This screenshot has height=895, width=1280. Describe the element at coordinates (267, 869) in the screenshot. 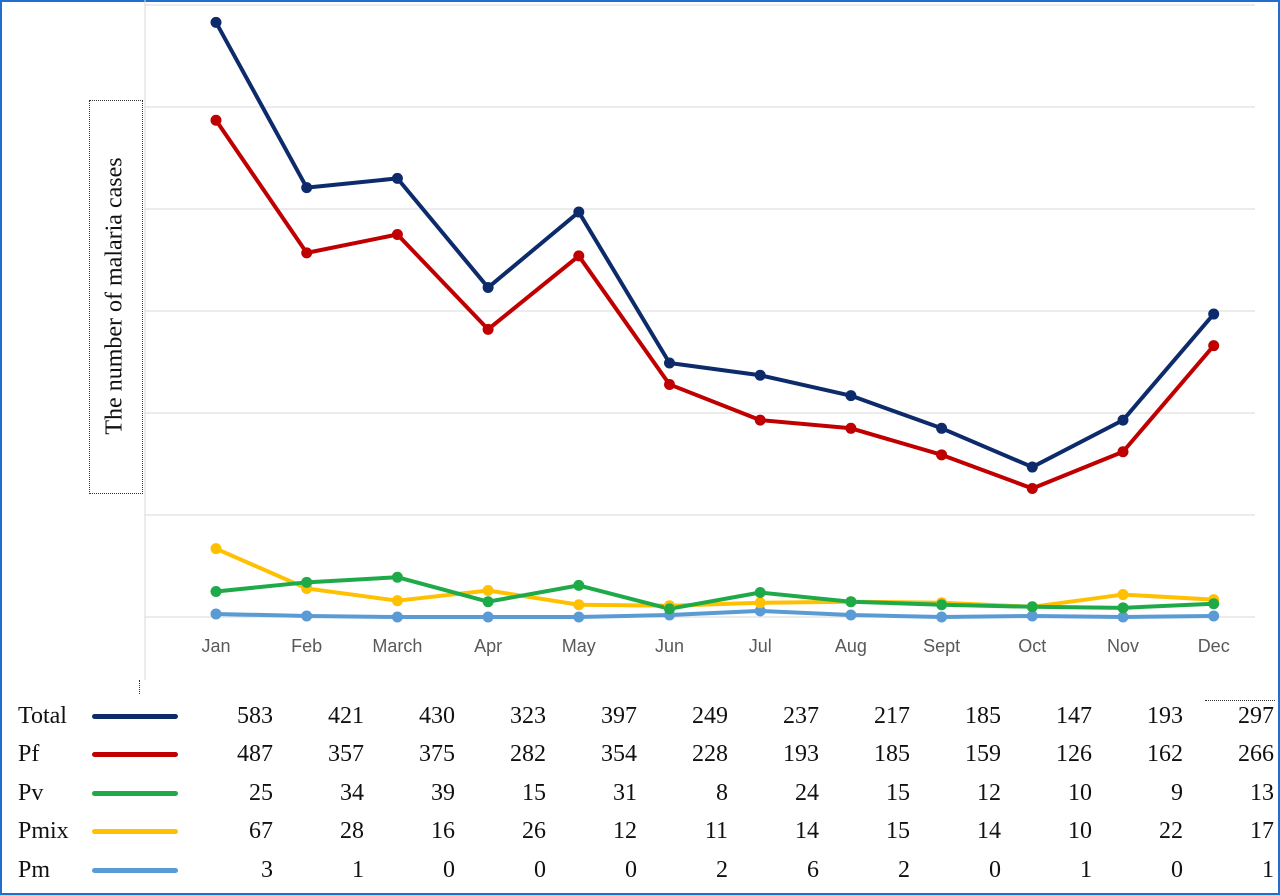

I see `table-cell: 3` at that location.